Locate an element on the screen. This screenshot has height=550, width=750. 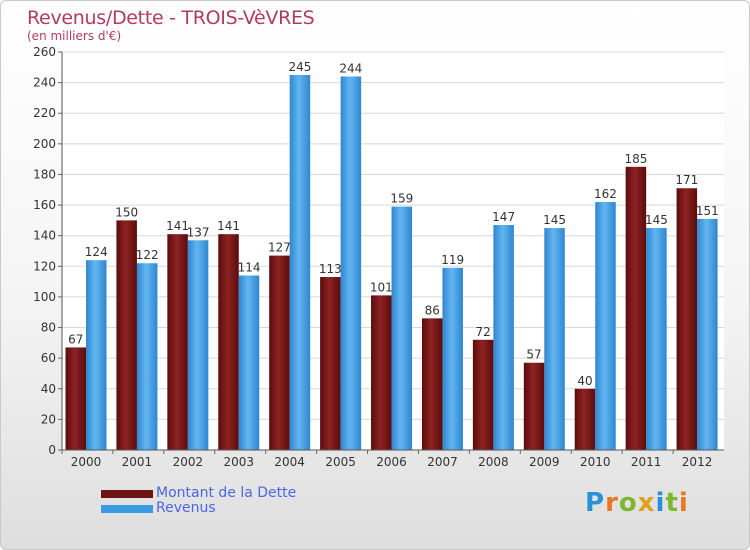
chart-title: Revenus/Dette - TROIS-VèVRES is located at coordinates (171, 18).